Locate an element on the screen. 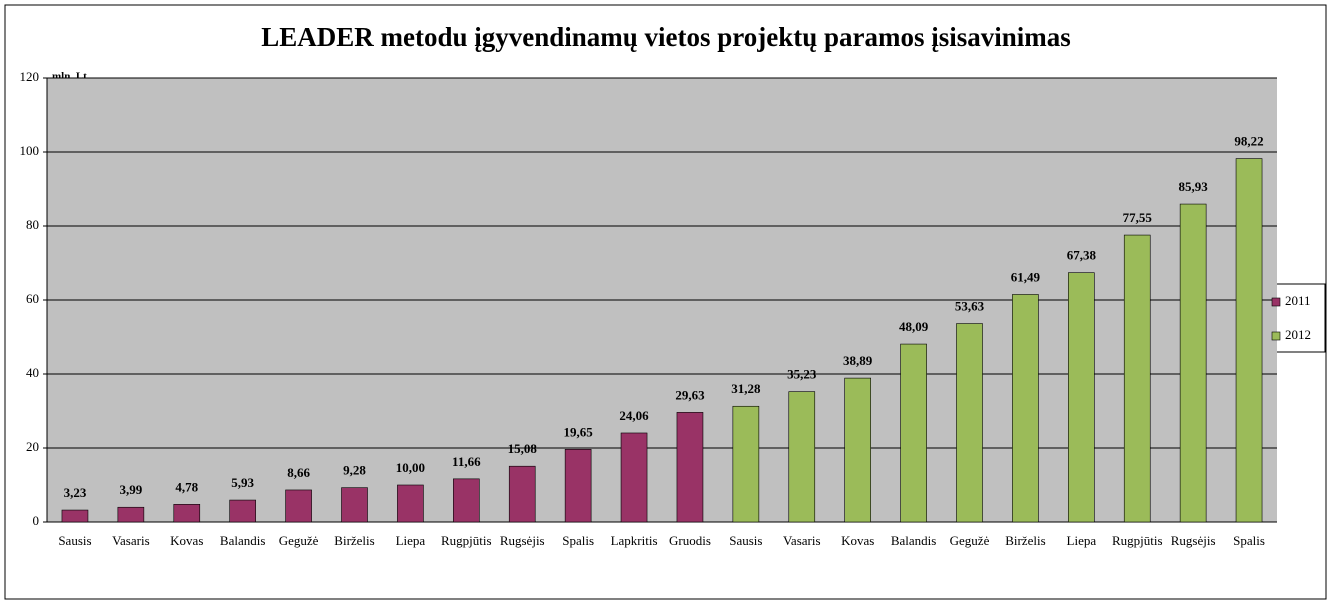 This screenshot has width=1332, height=605. data-label: 3,99 is located at coordinates (130, 489).